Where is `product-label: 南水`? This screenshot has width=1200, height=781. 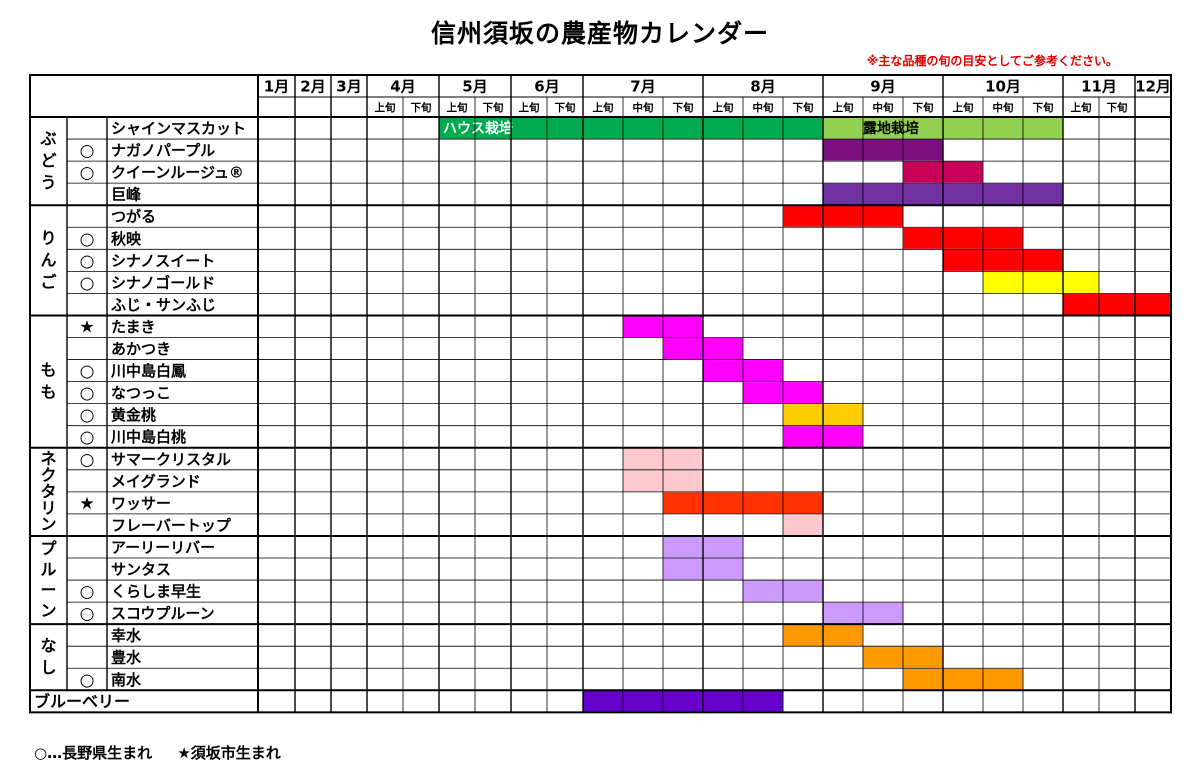 product-label: 南水 is located at coordinates (126, 680).